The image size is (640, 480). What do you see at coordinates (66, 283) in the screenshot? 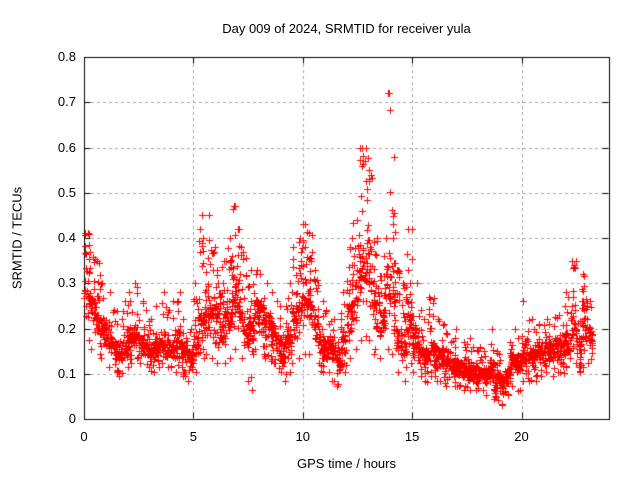
I see `y-tick-label: 0.3` at bounding box center [66, 283].